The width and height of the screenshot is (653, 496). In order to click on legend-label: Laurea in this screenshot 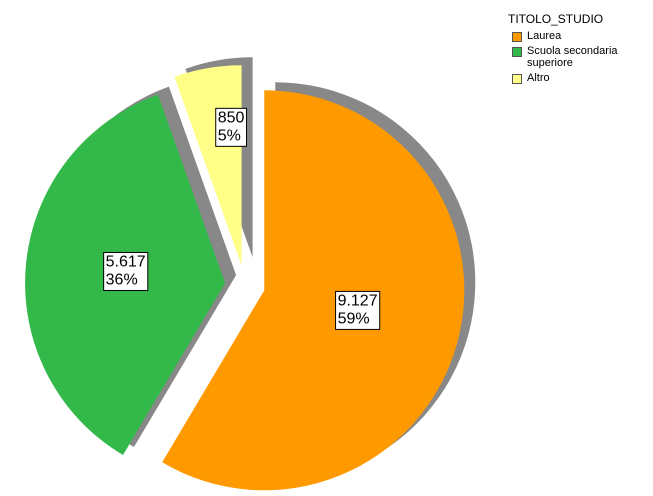, I will do `click(544, 36)`.